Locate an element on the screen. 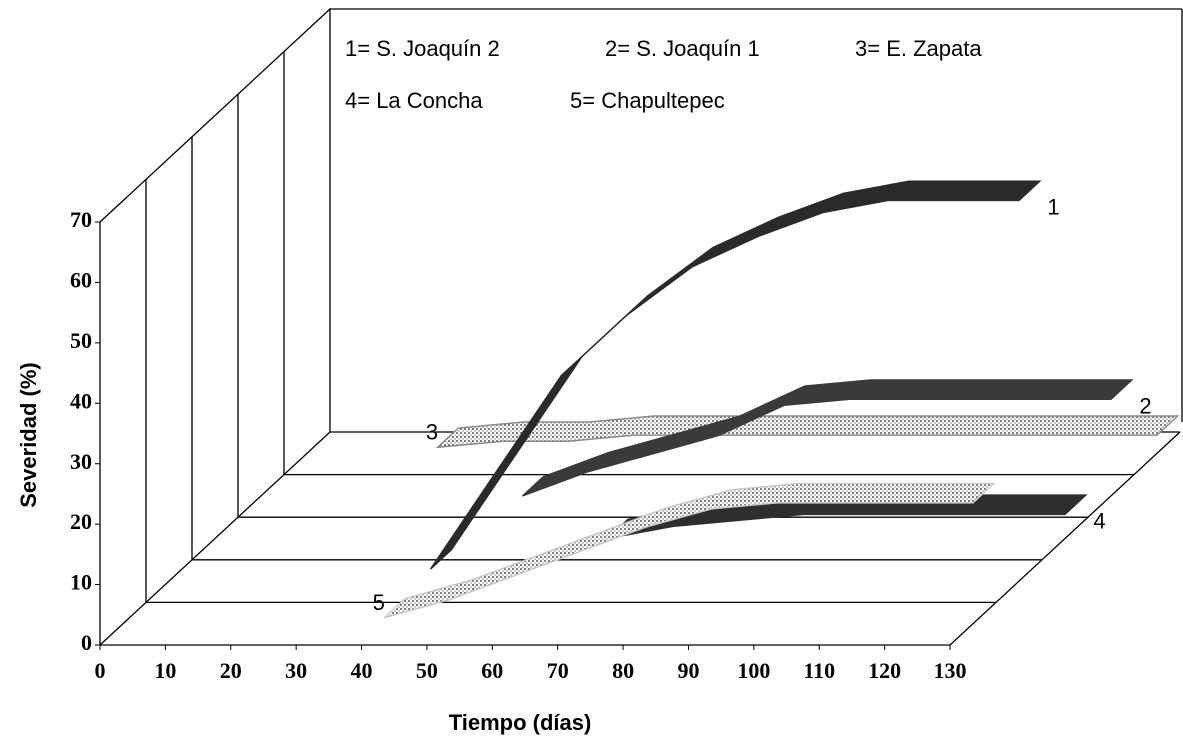  series-tag: 5 is located at coordinates (379, 602).